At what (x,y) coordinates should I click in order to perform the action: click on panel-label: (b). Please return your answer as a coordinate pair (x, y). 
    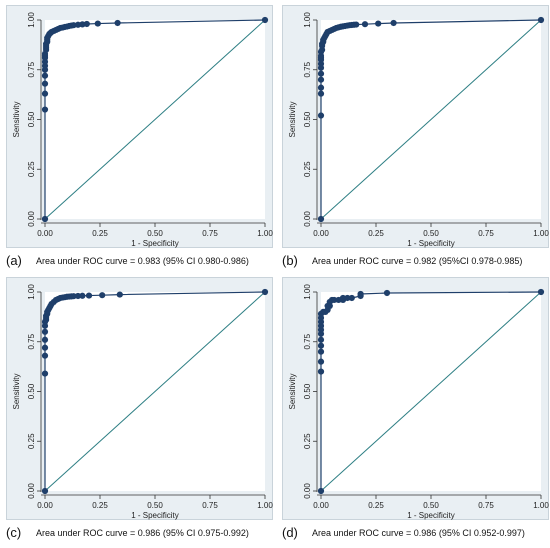
    Looking at the image, I should click on (290, 260).